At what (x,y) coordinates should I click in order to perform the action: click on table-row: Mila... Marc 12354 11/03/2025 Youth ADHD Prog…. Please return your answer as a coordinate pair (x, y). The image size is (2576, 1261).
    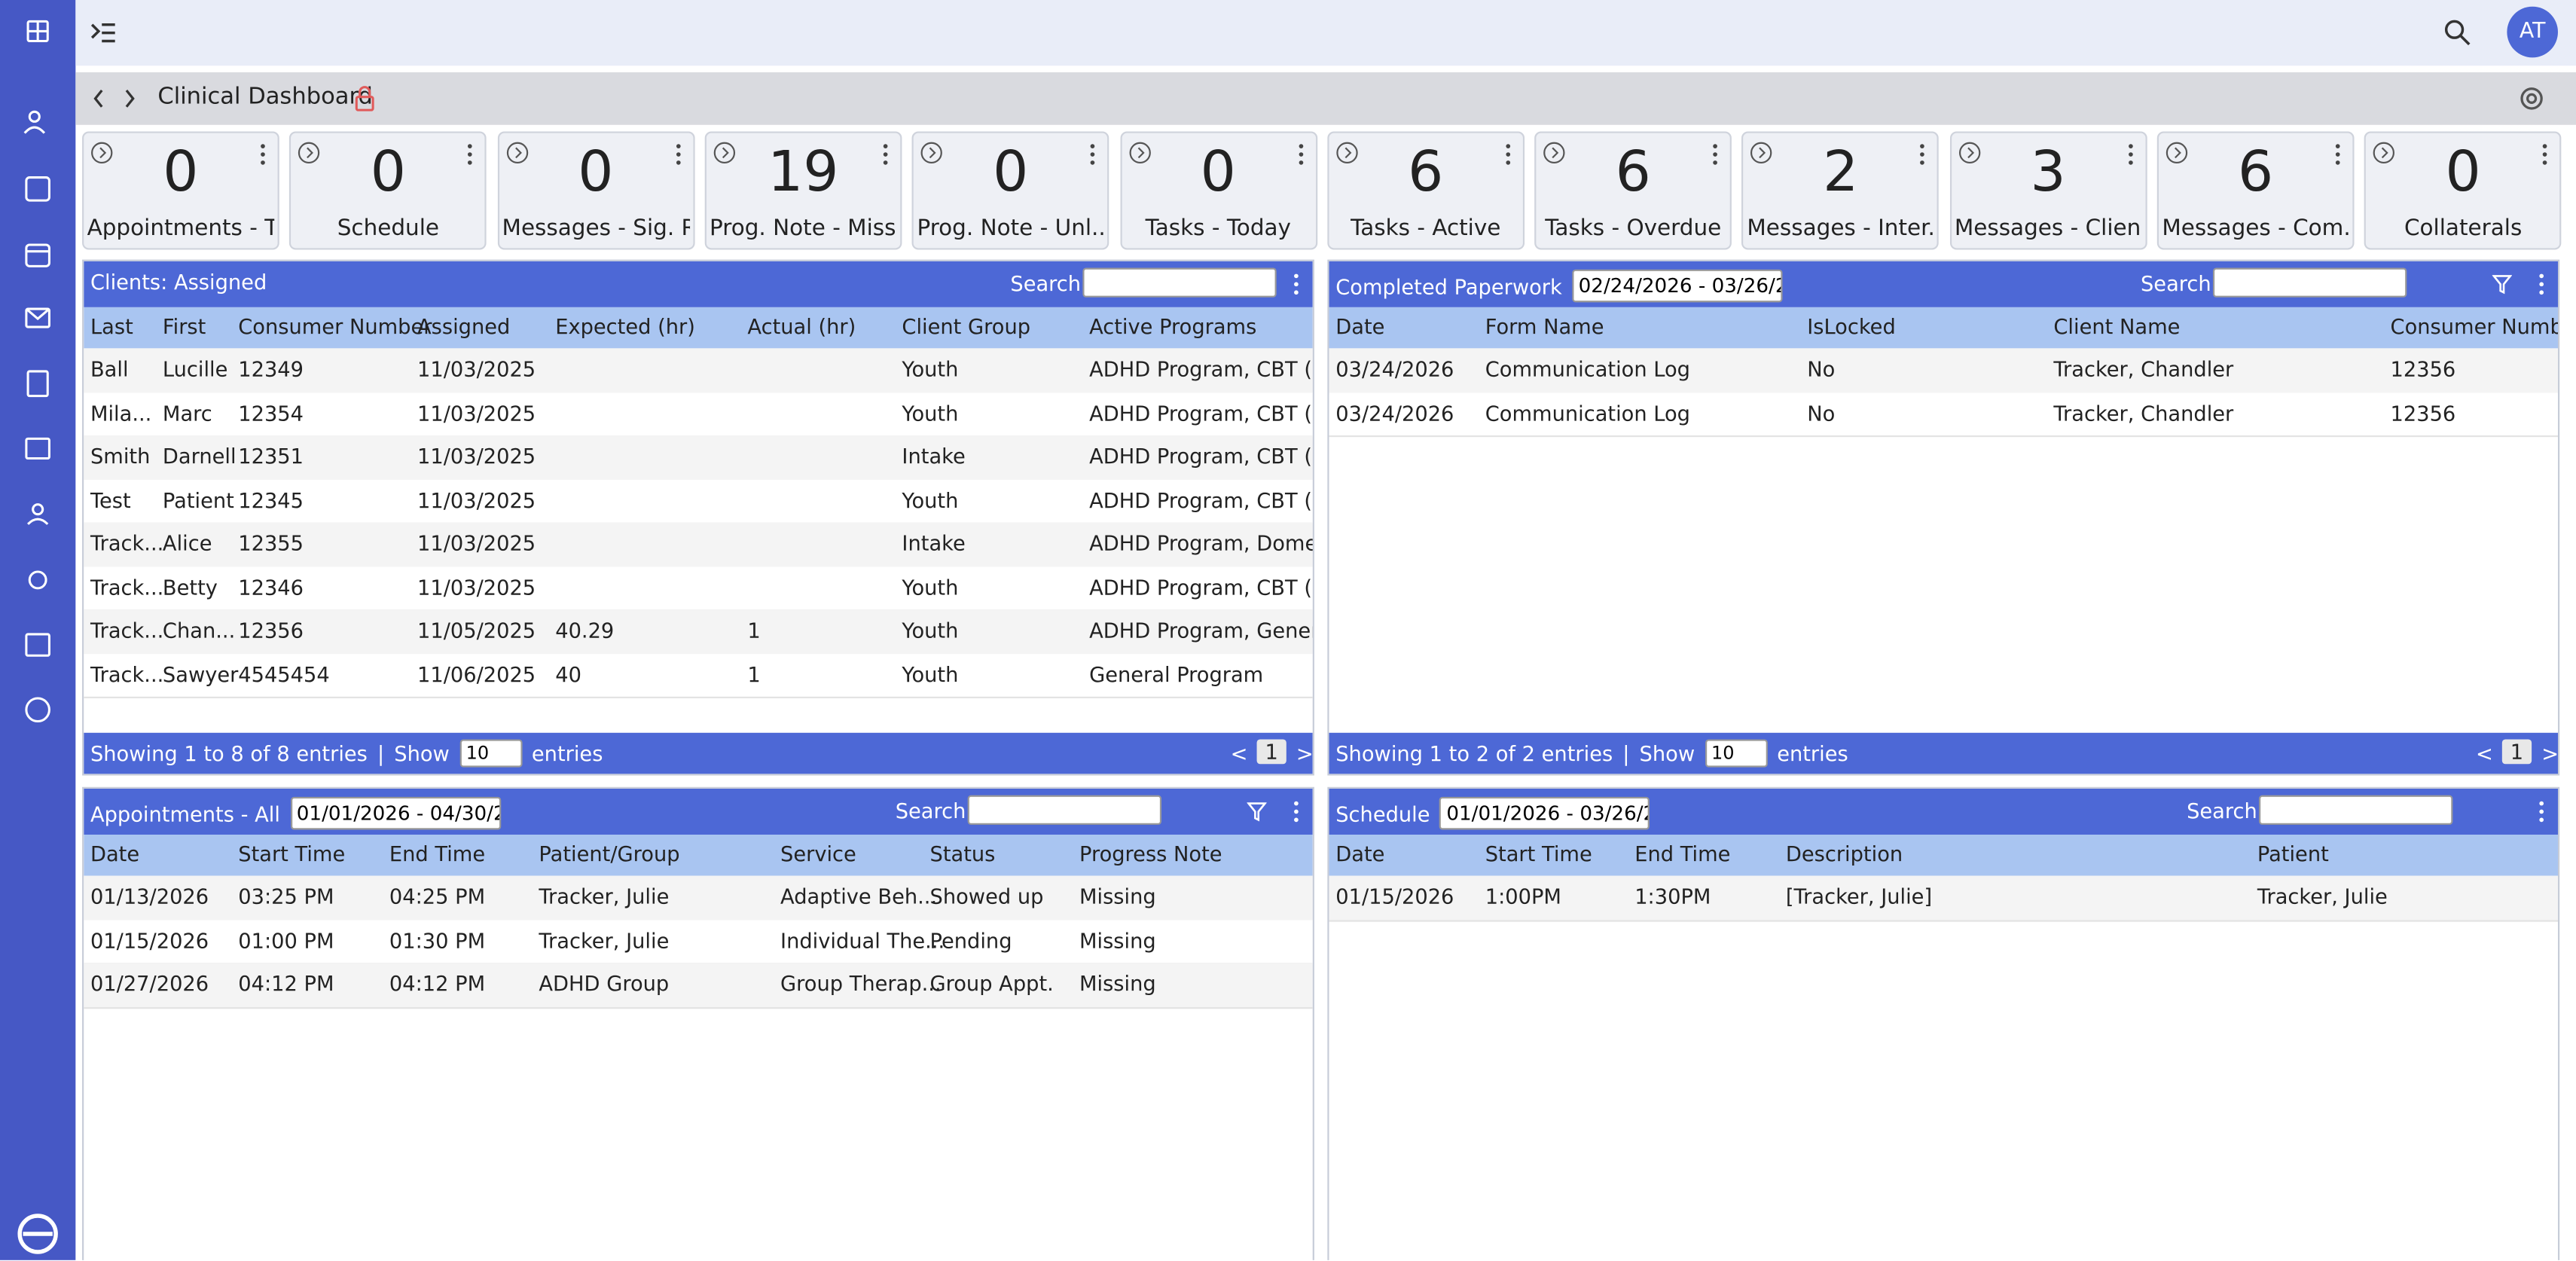
    Looking at the image, I should click on (698, 415).